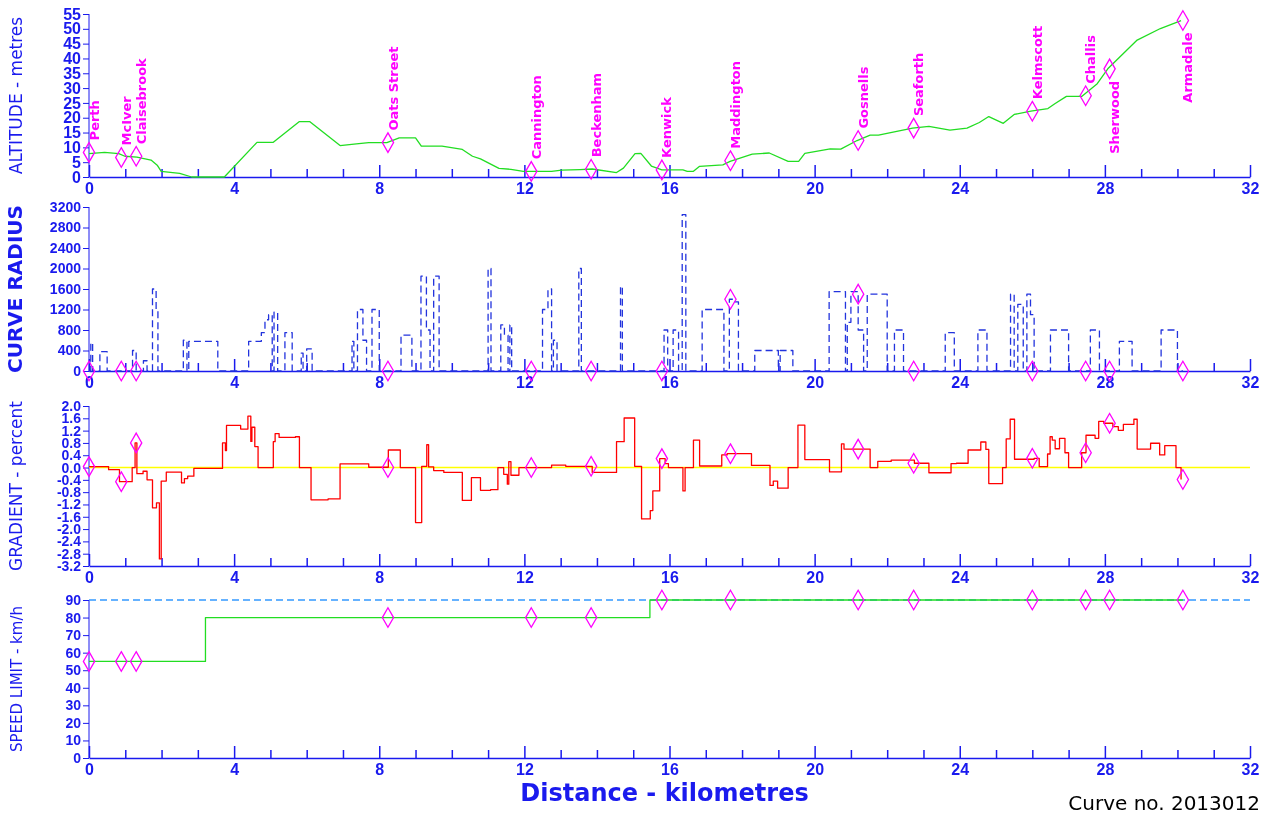 The height and width of the screenshot is (818, 1282). I want to click on y-tick-label: 3200, so click(65, 206).